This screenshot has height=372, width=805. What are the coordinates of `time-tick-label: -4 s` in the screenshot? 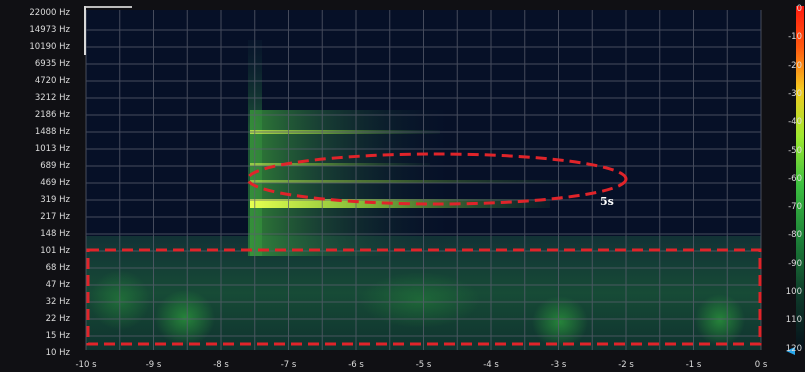 It's located at (491, 365).